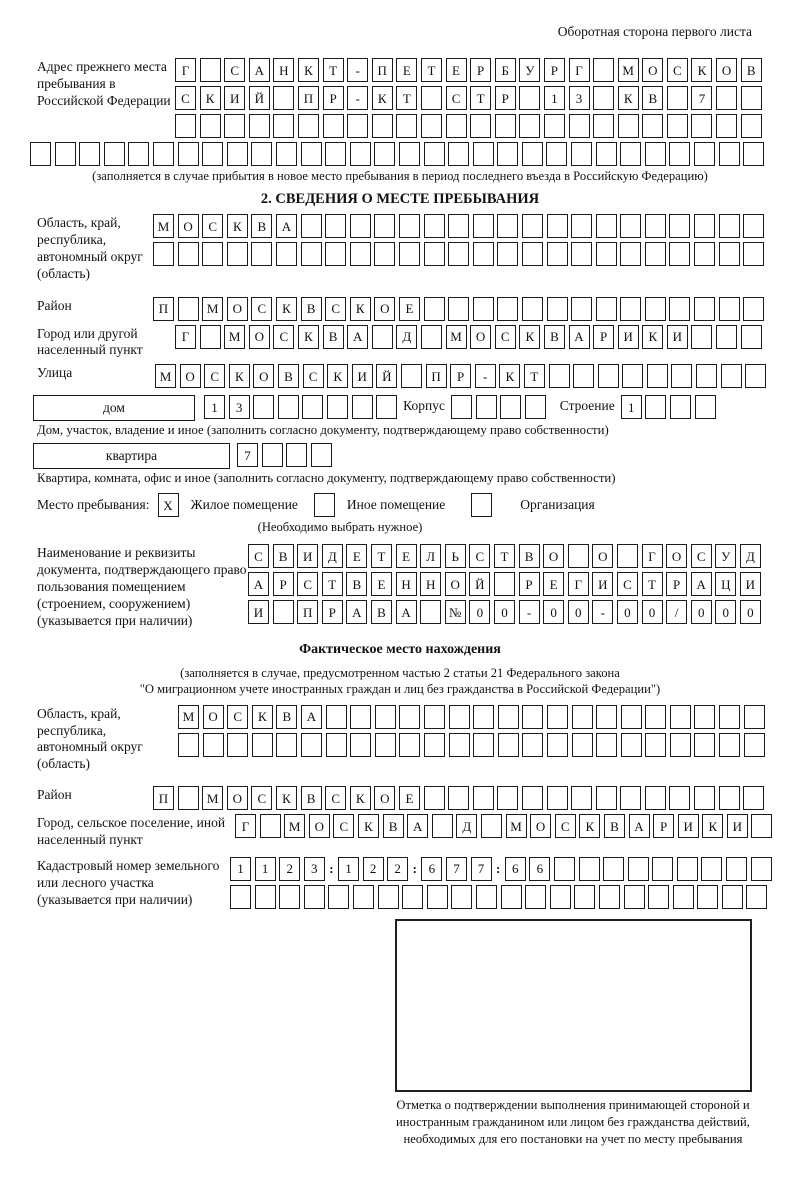 Image resolution: width=800 pixels, height=1180 pixels. Describe the element at coordinates (677, 70) in the screenshot. I see `char-cell: С` at that location.